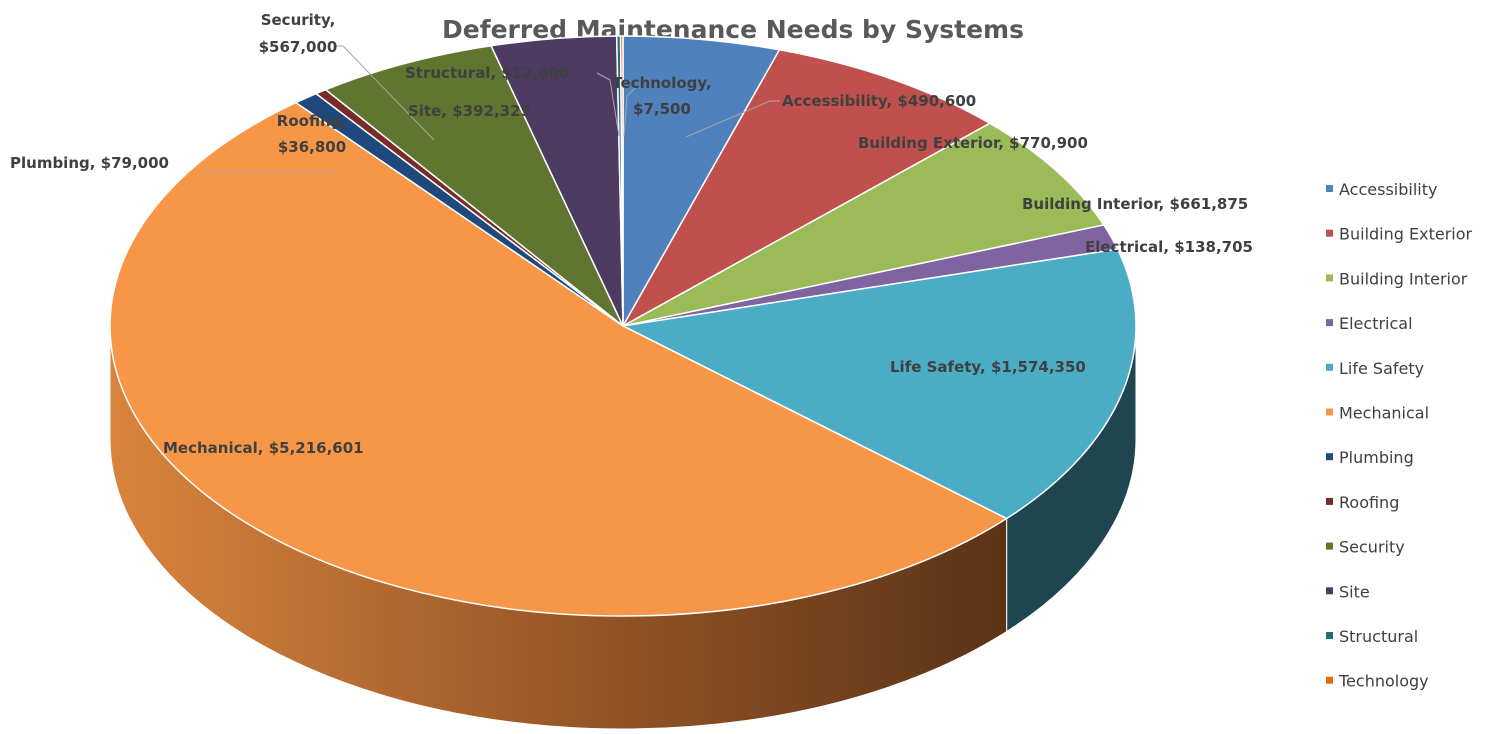 Image resolution: width=1506 pixels, height=734 pixels. I want to click on legend-label: Security, so click(1372, 547).